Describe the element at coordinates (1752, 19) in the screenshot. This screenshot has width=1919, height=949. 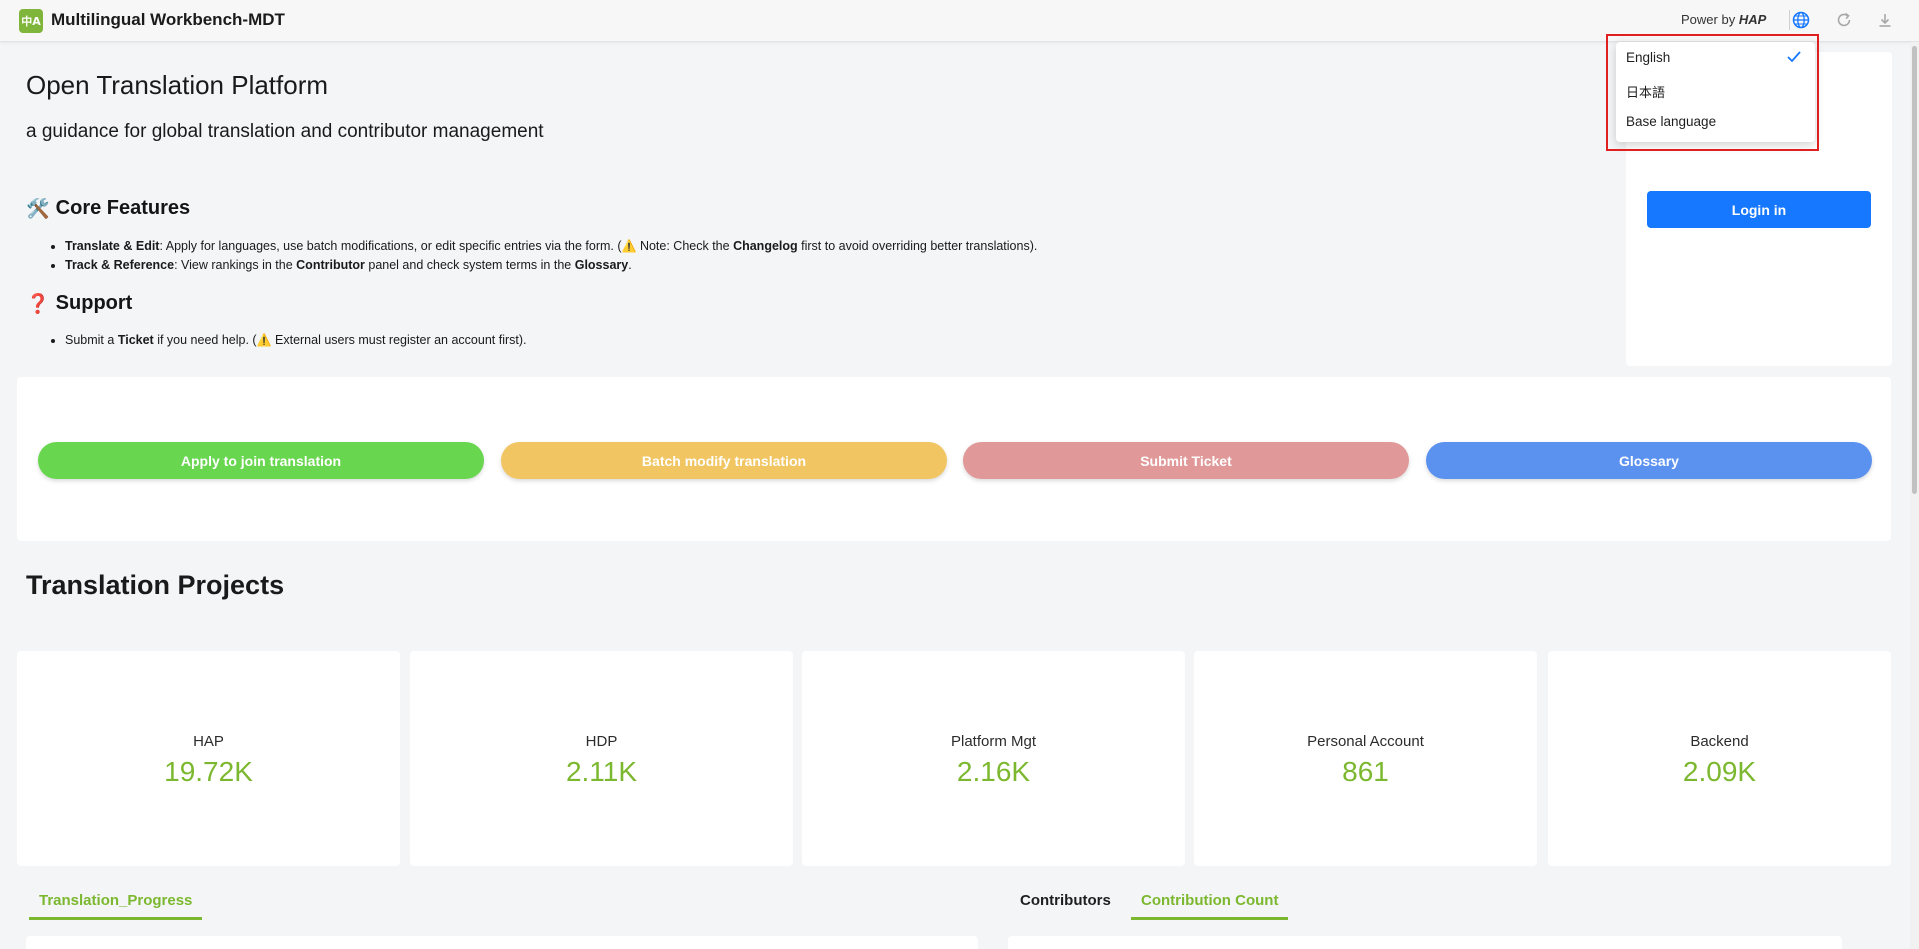
I see `powered-by-brand: HAP` at that location.